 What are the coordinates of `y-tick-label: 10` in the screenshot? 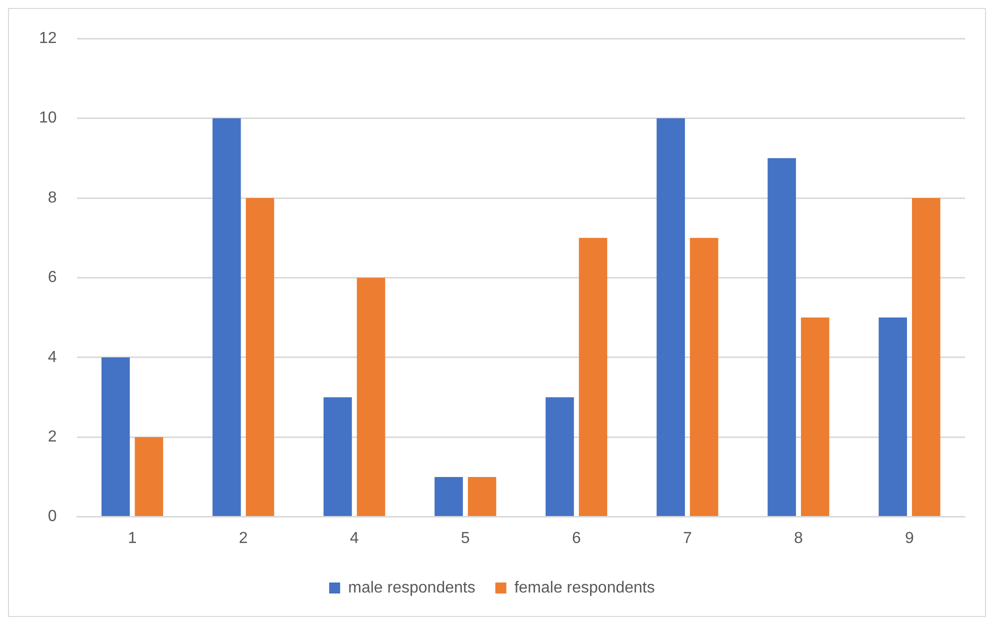 It's located at (48, 118).